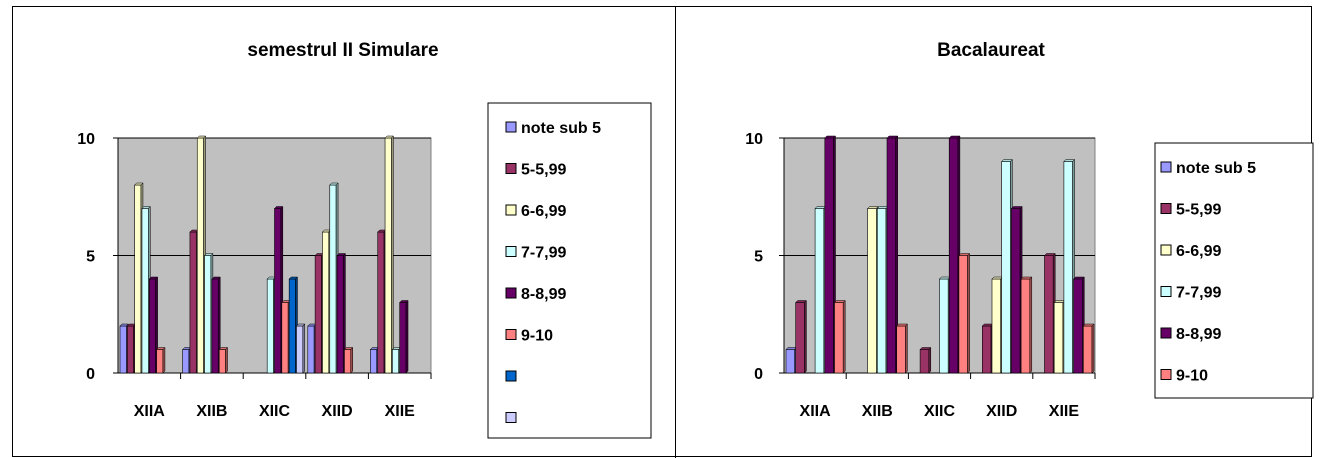 The height and width of the screenshot is (458, 1322). What do you see at coordinates (561, 128) in the screenshot?
I see `legend-label: note sub 5` at bounding box center [561, 128].